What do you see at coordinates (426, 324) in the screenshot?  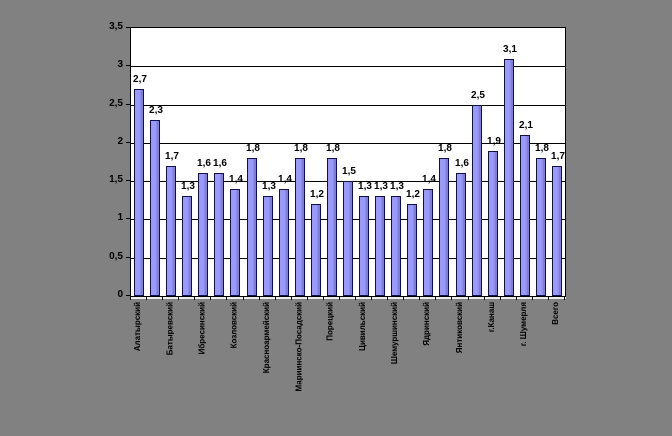 I see `x-axis-category-label: Ядринский` at bounding box center [426, 324].